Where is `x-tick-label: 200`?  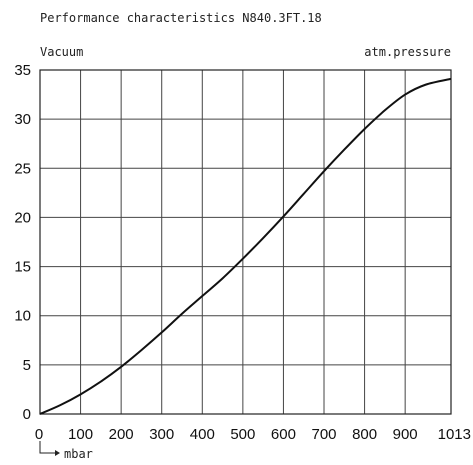 x-tick-label: 200 is located at coordinates (121, 434).